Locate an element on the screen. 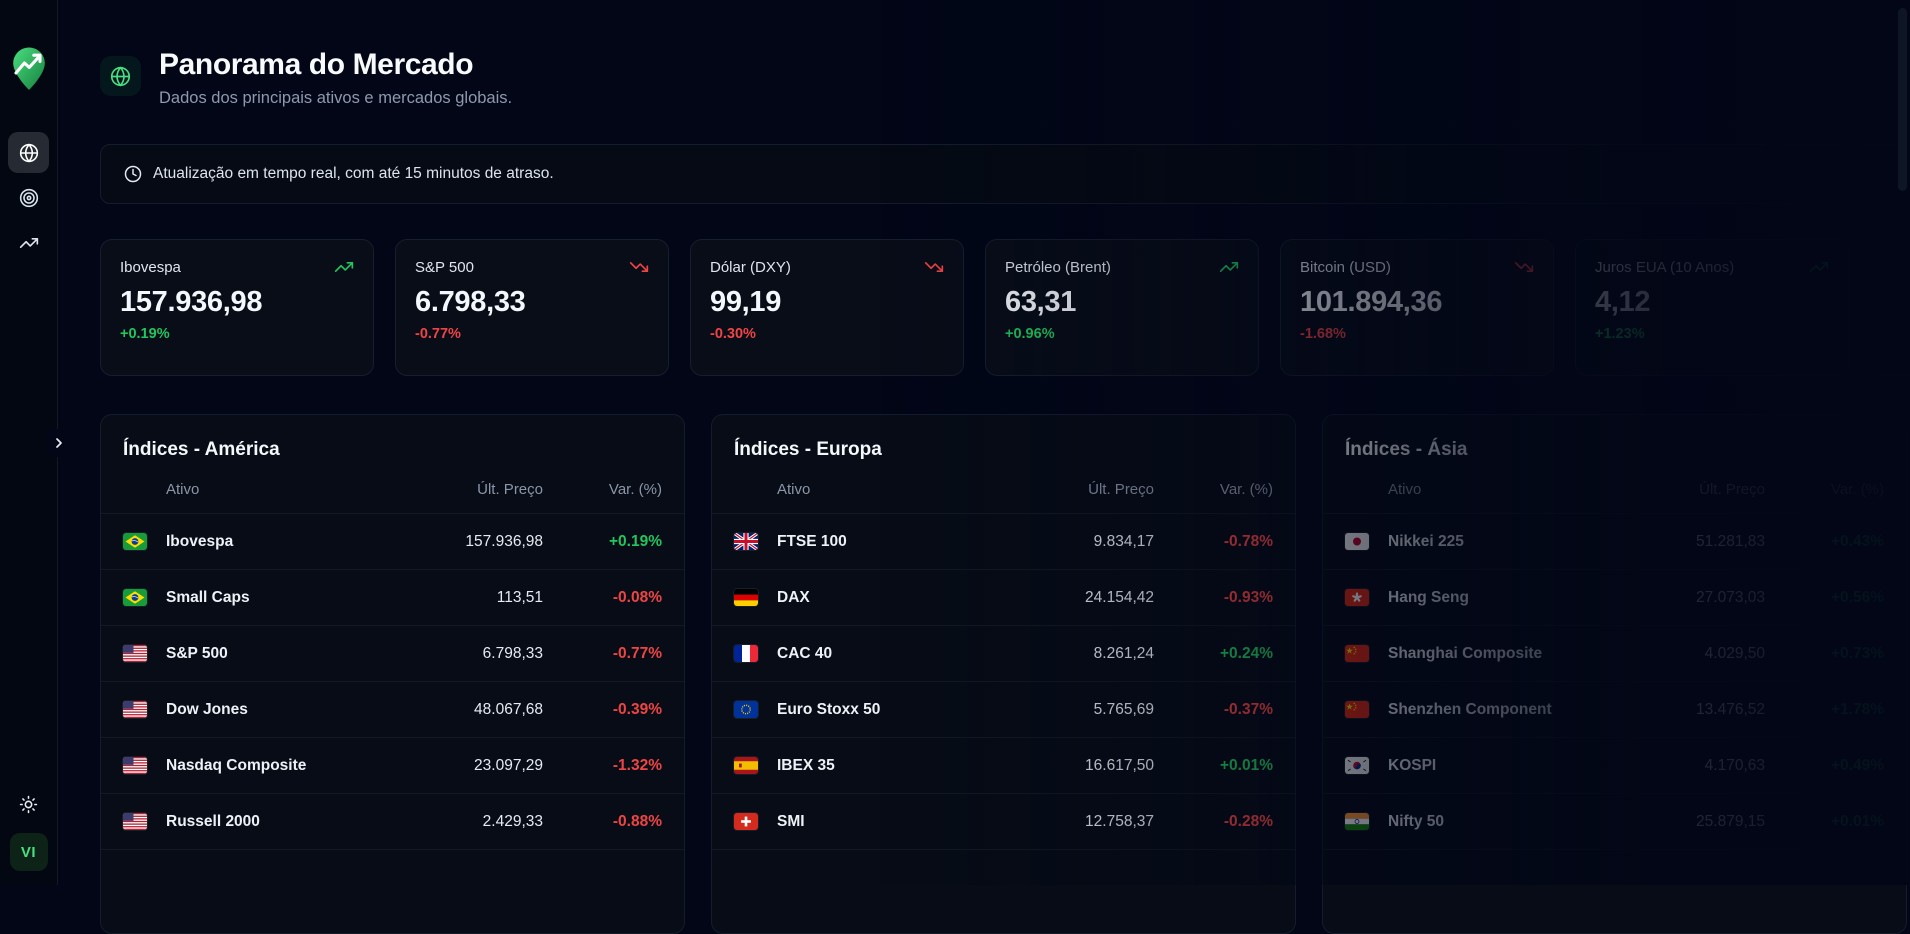 This screenshot has width=1910, height=934. asset-name: Nikkei 225 is located at coordinates (1426, 542).